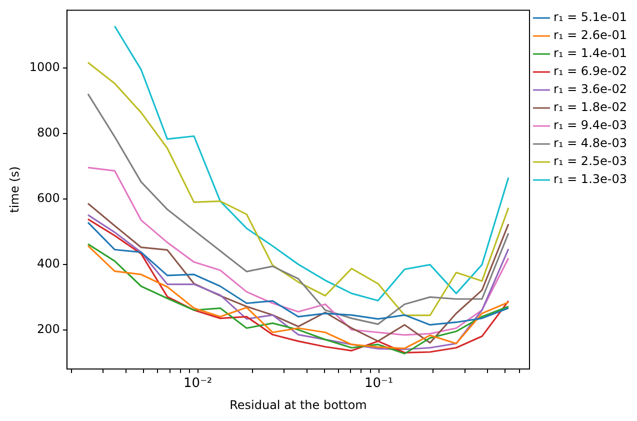 This screenshot has height=421, width=637. Describe the element at coordinates (591, 35) in the screenshot. I see `legend-label: r₁ = 2.6e-01` at that location.